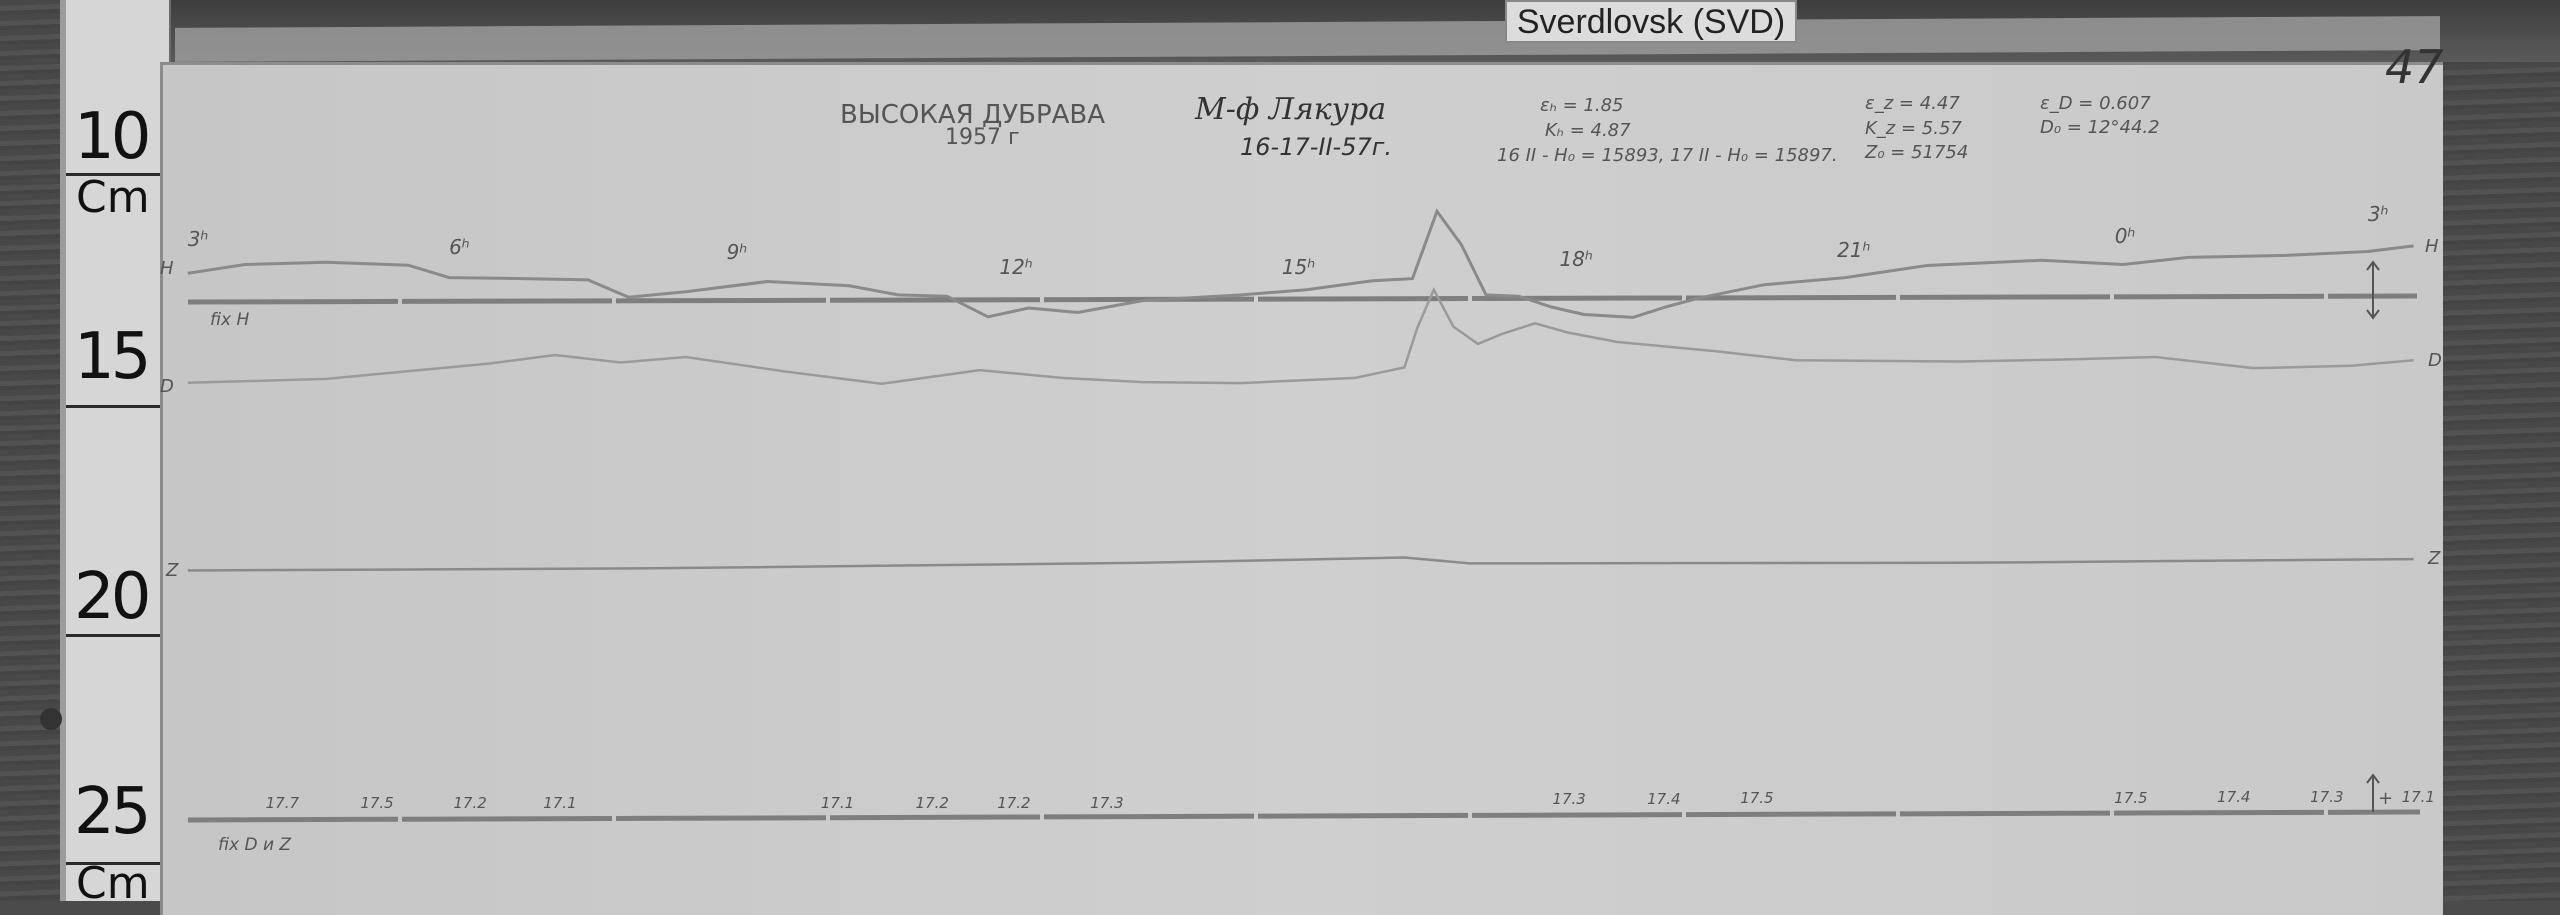 The height and width of the screenshot is (915, 2560). Describe the element at coordinates (282, 803) in the screenshot. I see `temperature-mark: 17.7` at that location.